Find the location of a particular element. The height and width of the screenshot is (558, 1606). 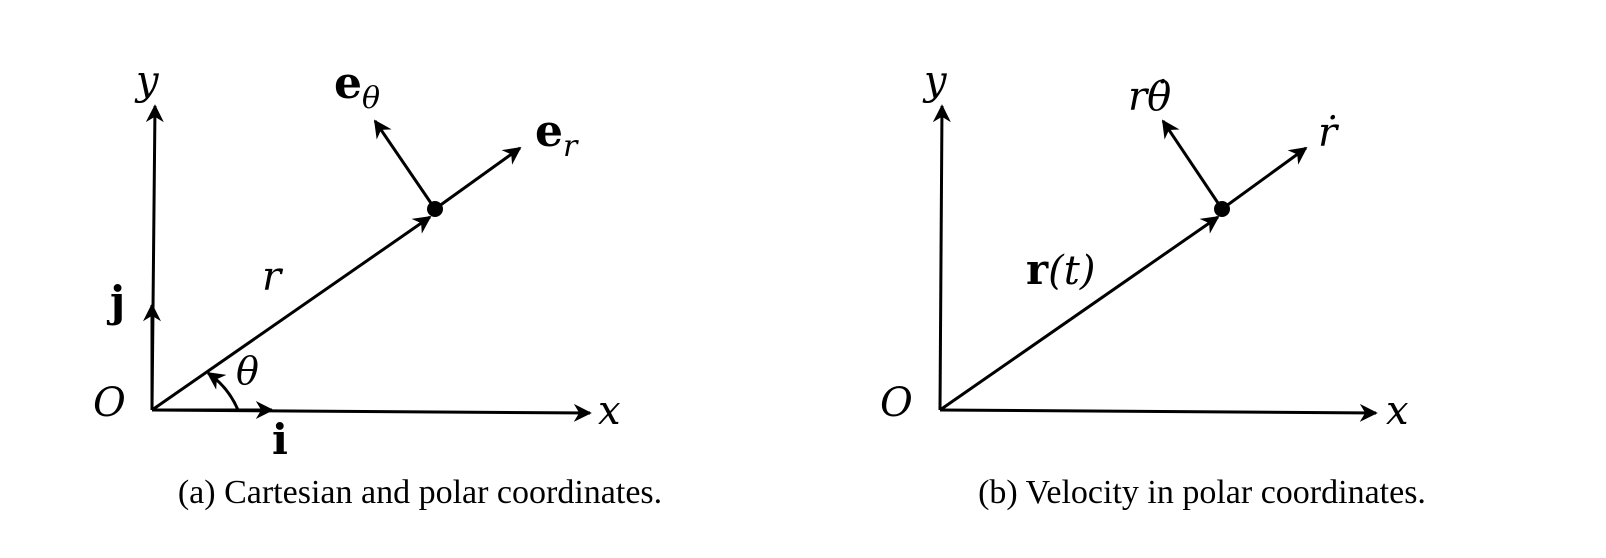

e-r-label: er is located at coordinates (557, 135).